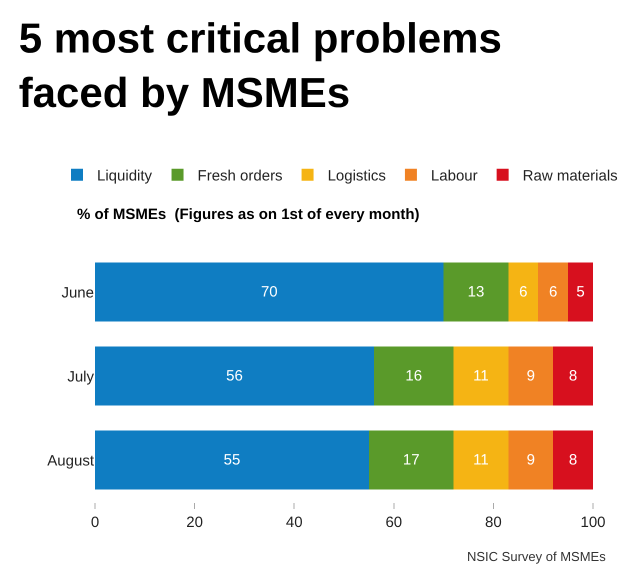 The height and width of the screenshot is (577, 623). Describe the element at coordinates (393, 522) in the screenshot. I see `x-tick-label: 60` at that location.